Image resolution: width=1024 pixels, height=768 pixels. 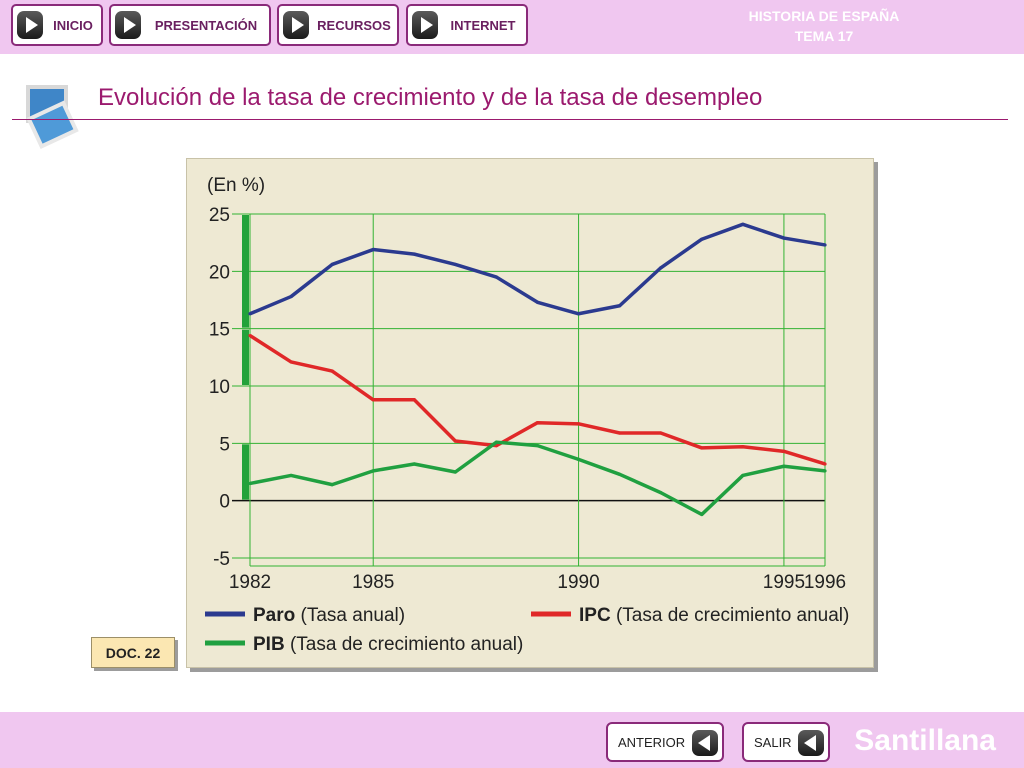 I want to click on y-tick-label: 20, so click(x=219, y=272).